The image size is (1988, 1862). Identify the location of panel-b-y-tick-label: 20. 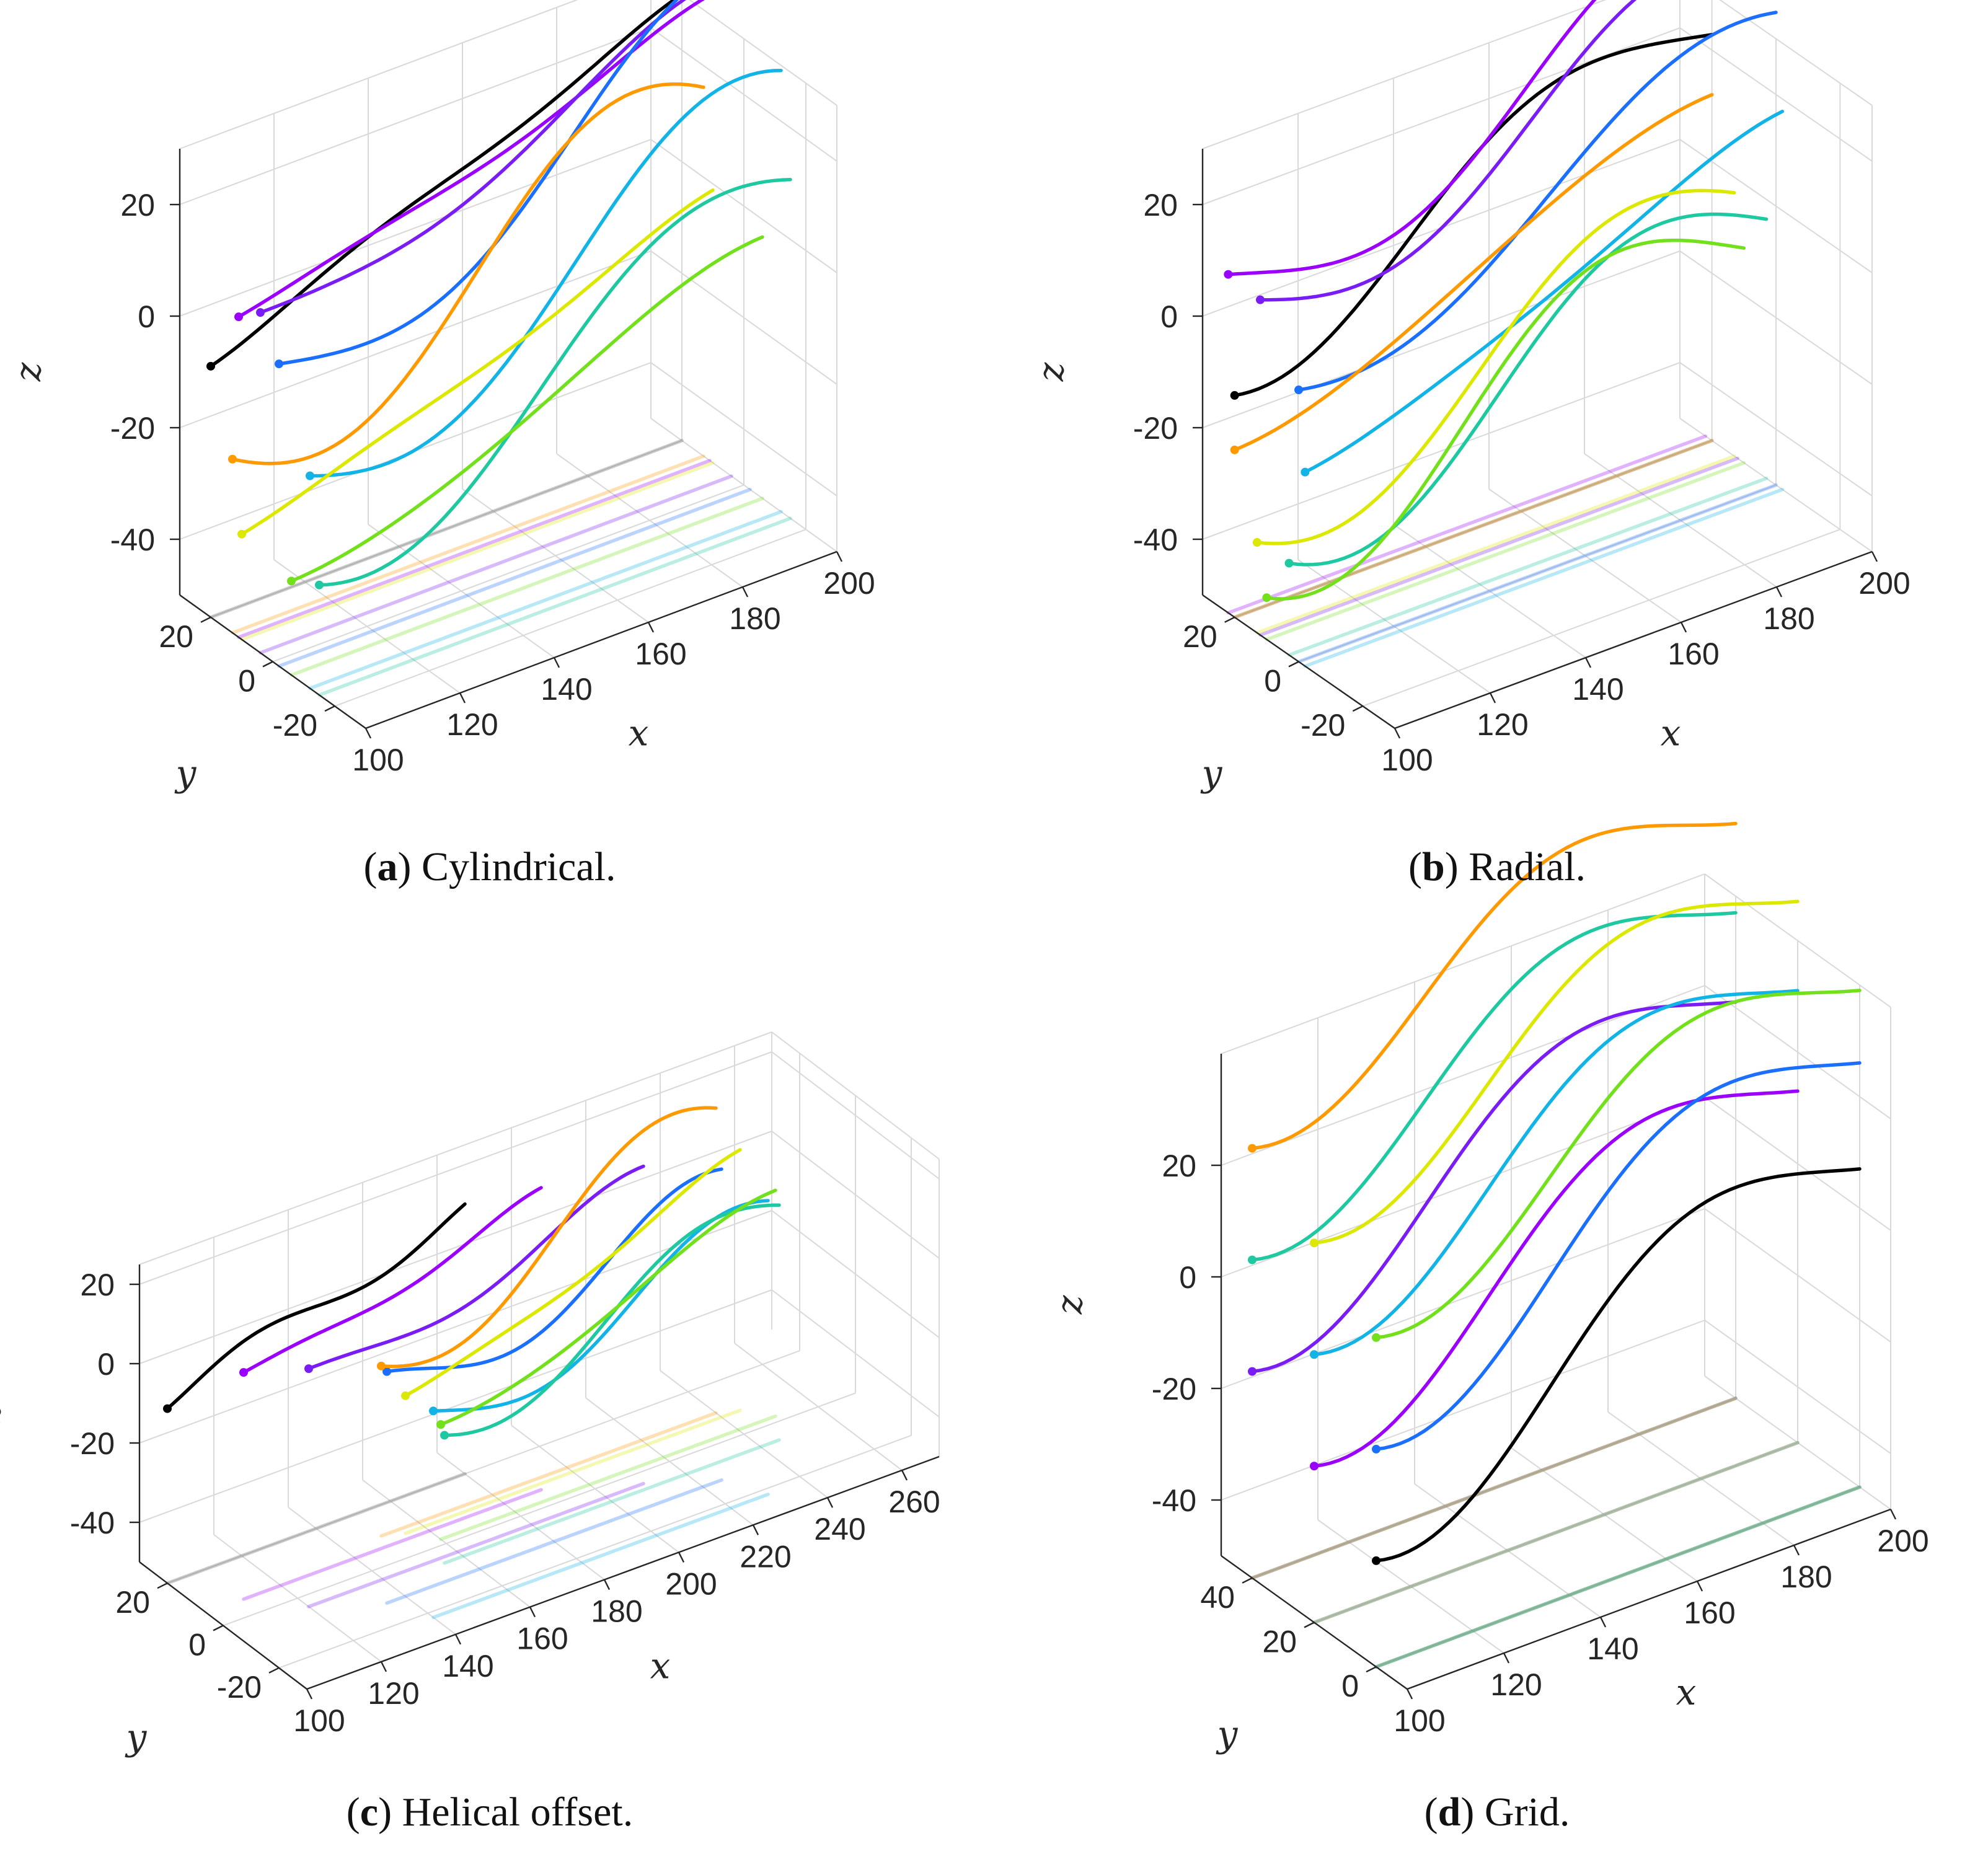
(1200, 636).